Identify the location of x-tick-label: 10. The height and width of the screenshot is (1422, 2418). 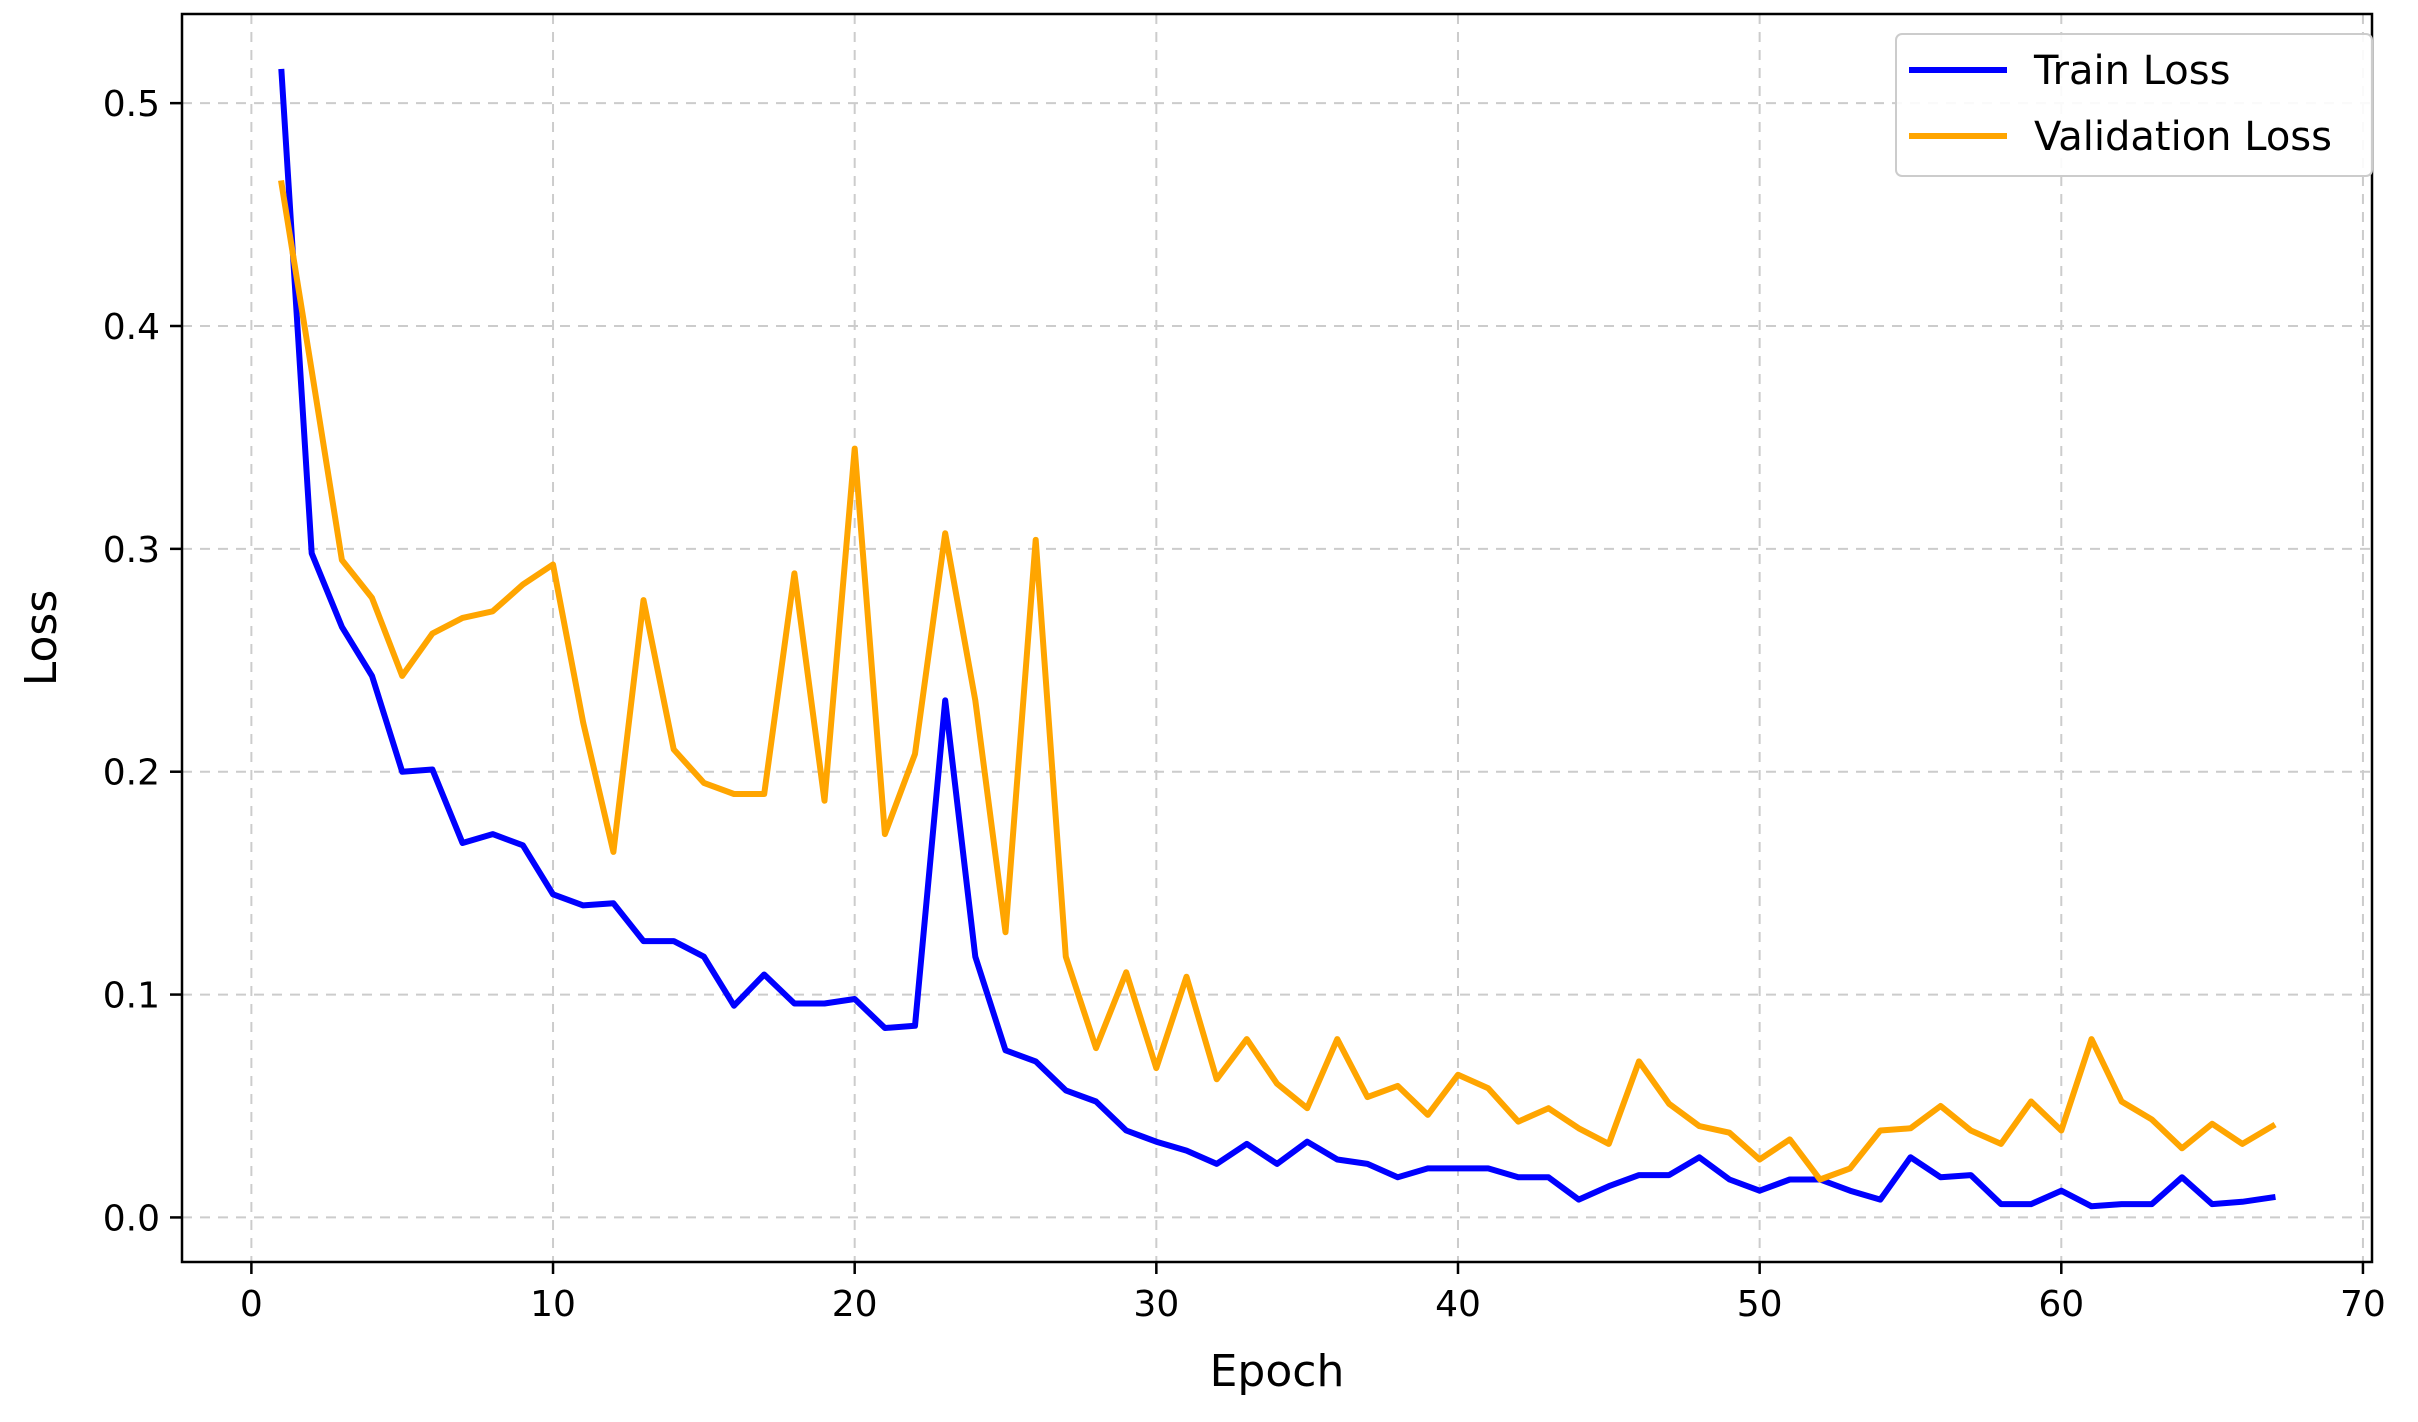
(553, 1304).